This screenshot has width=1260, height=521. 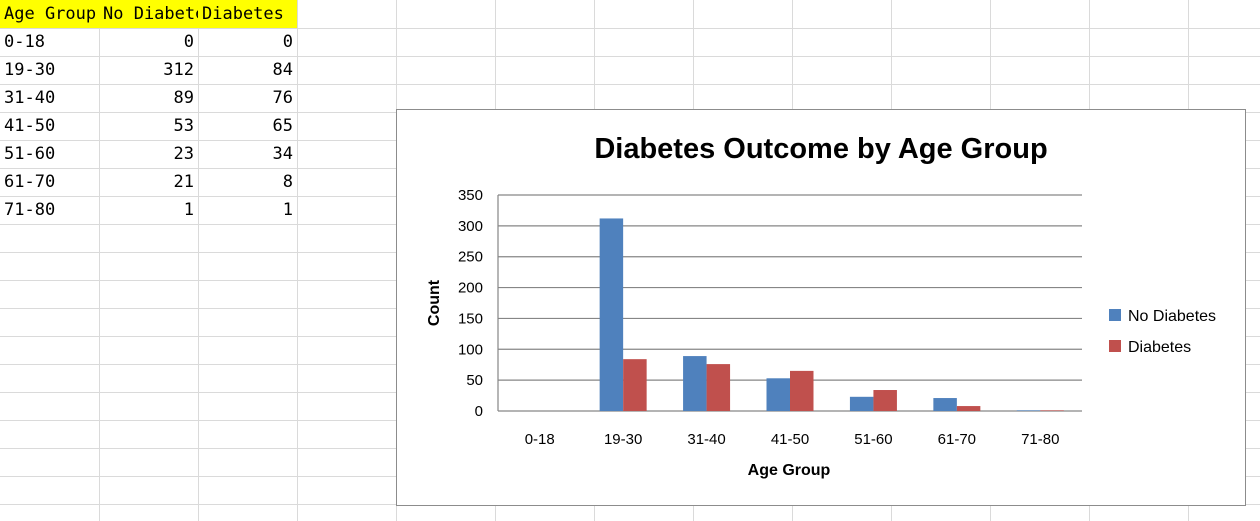 I want to click on cell-no-diabetes: 23, so click(x=183, y=154).